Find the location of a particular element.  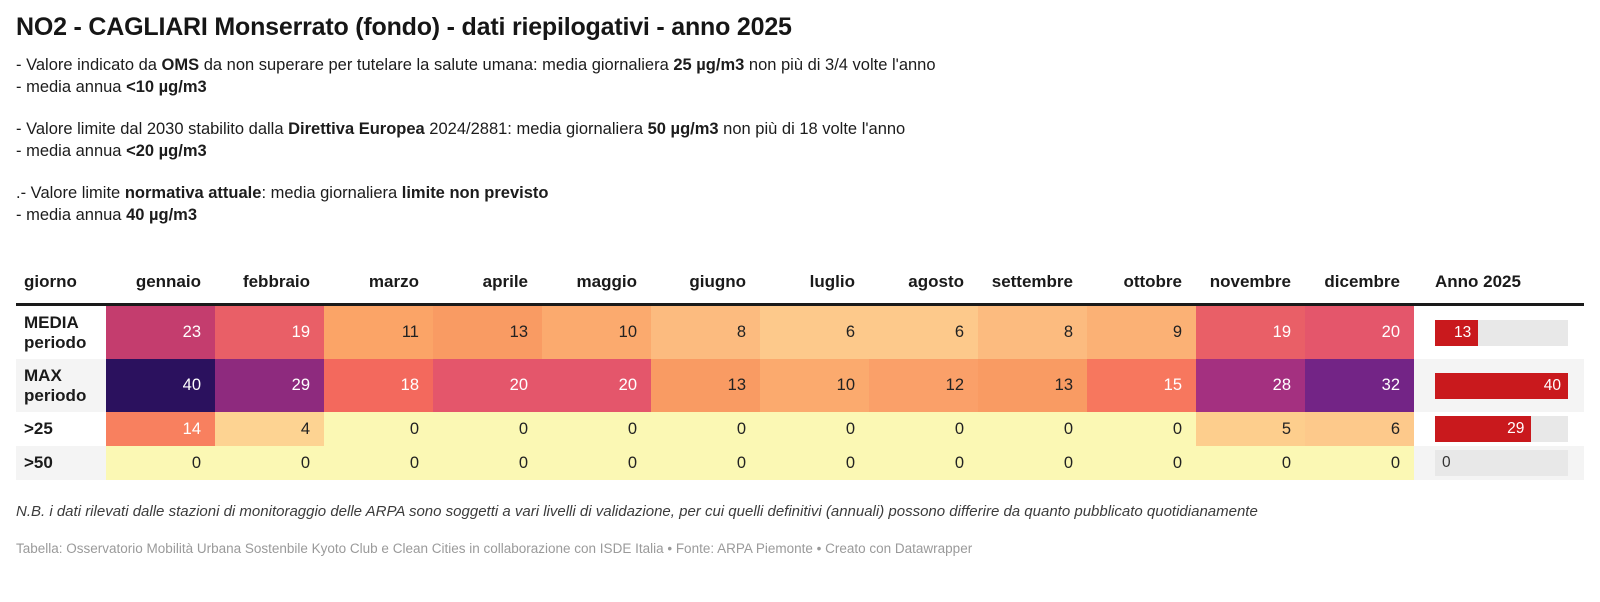

table-row: MAX periodo 40 29 18 20 20 13 10 12 13 15 28 32 40 is located at coordinates (800, 385).